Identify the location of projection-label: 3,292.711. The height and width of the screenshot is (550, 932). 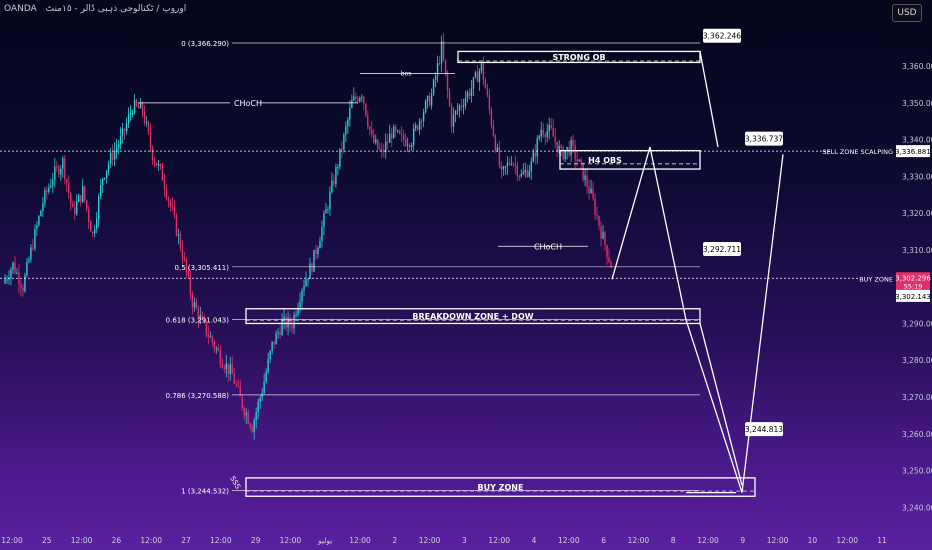
(722, 249).